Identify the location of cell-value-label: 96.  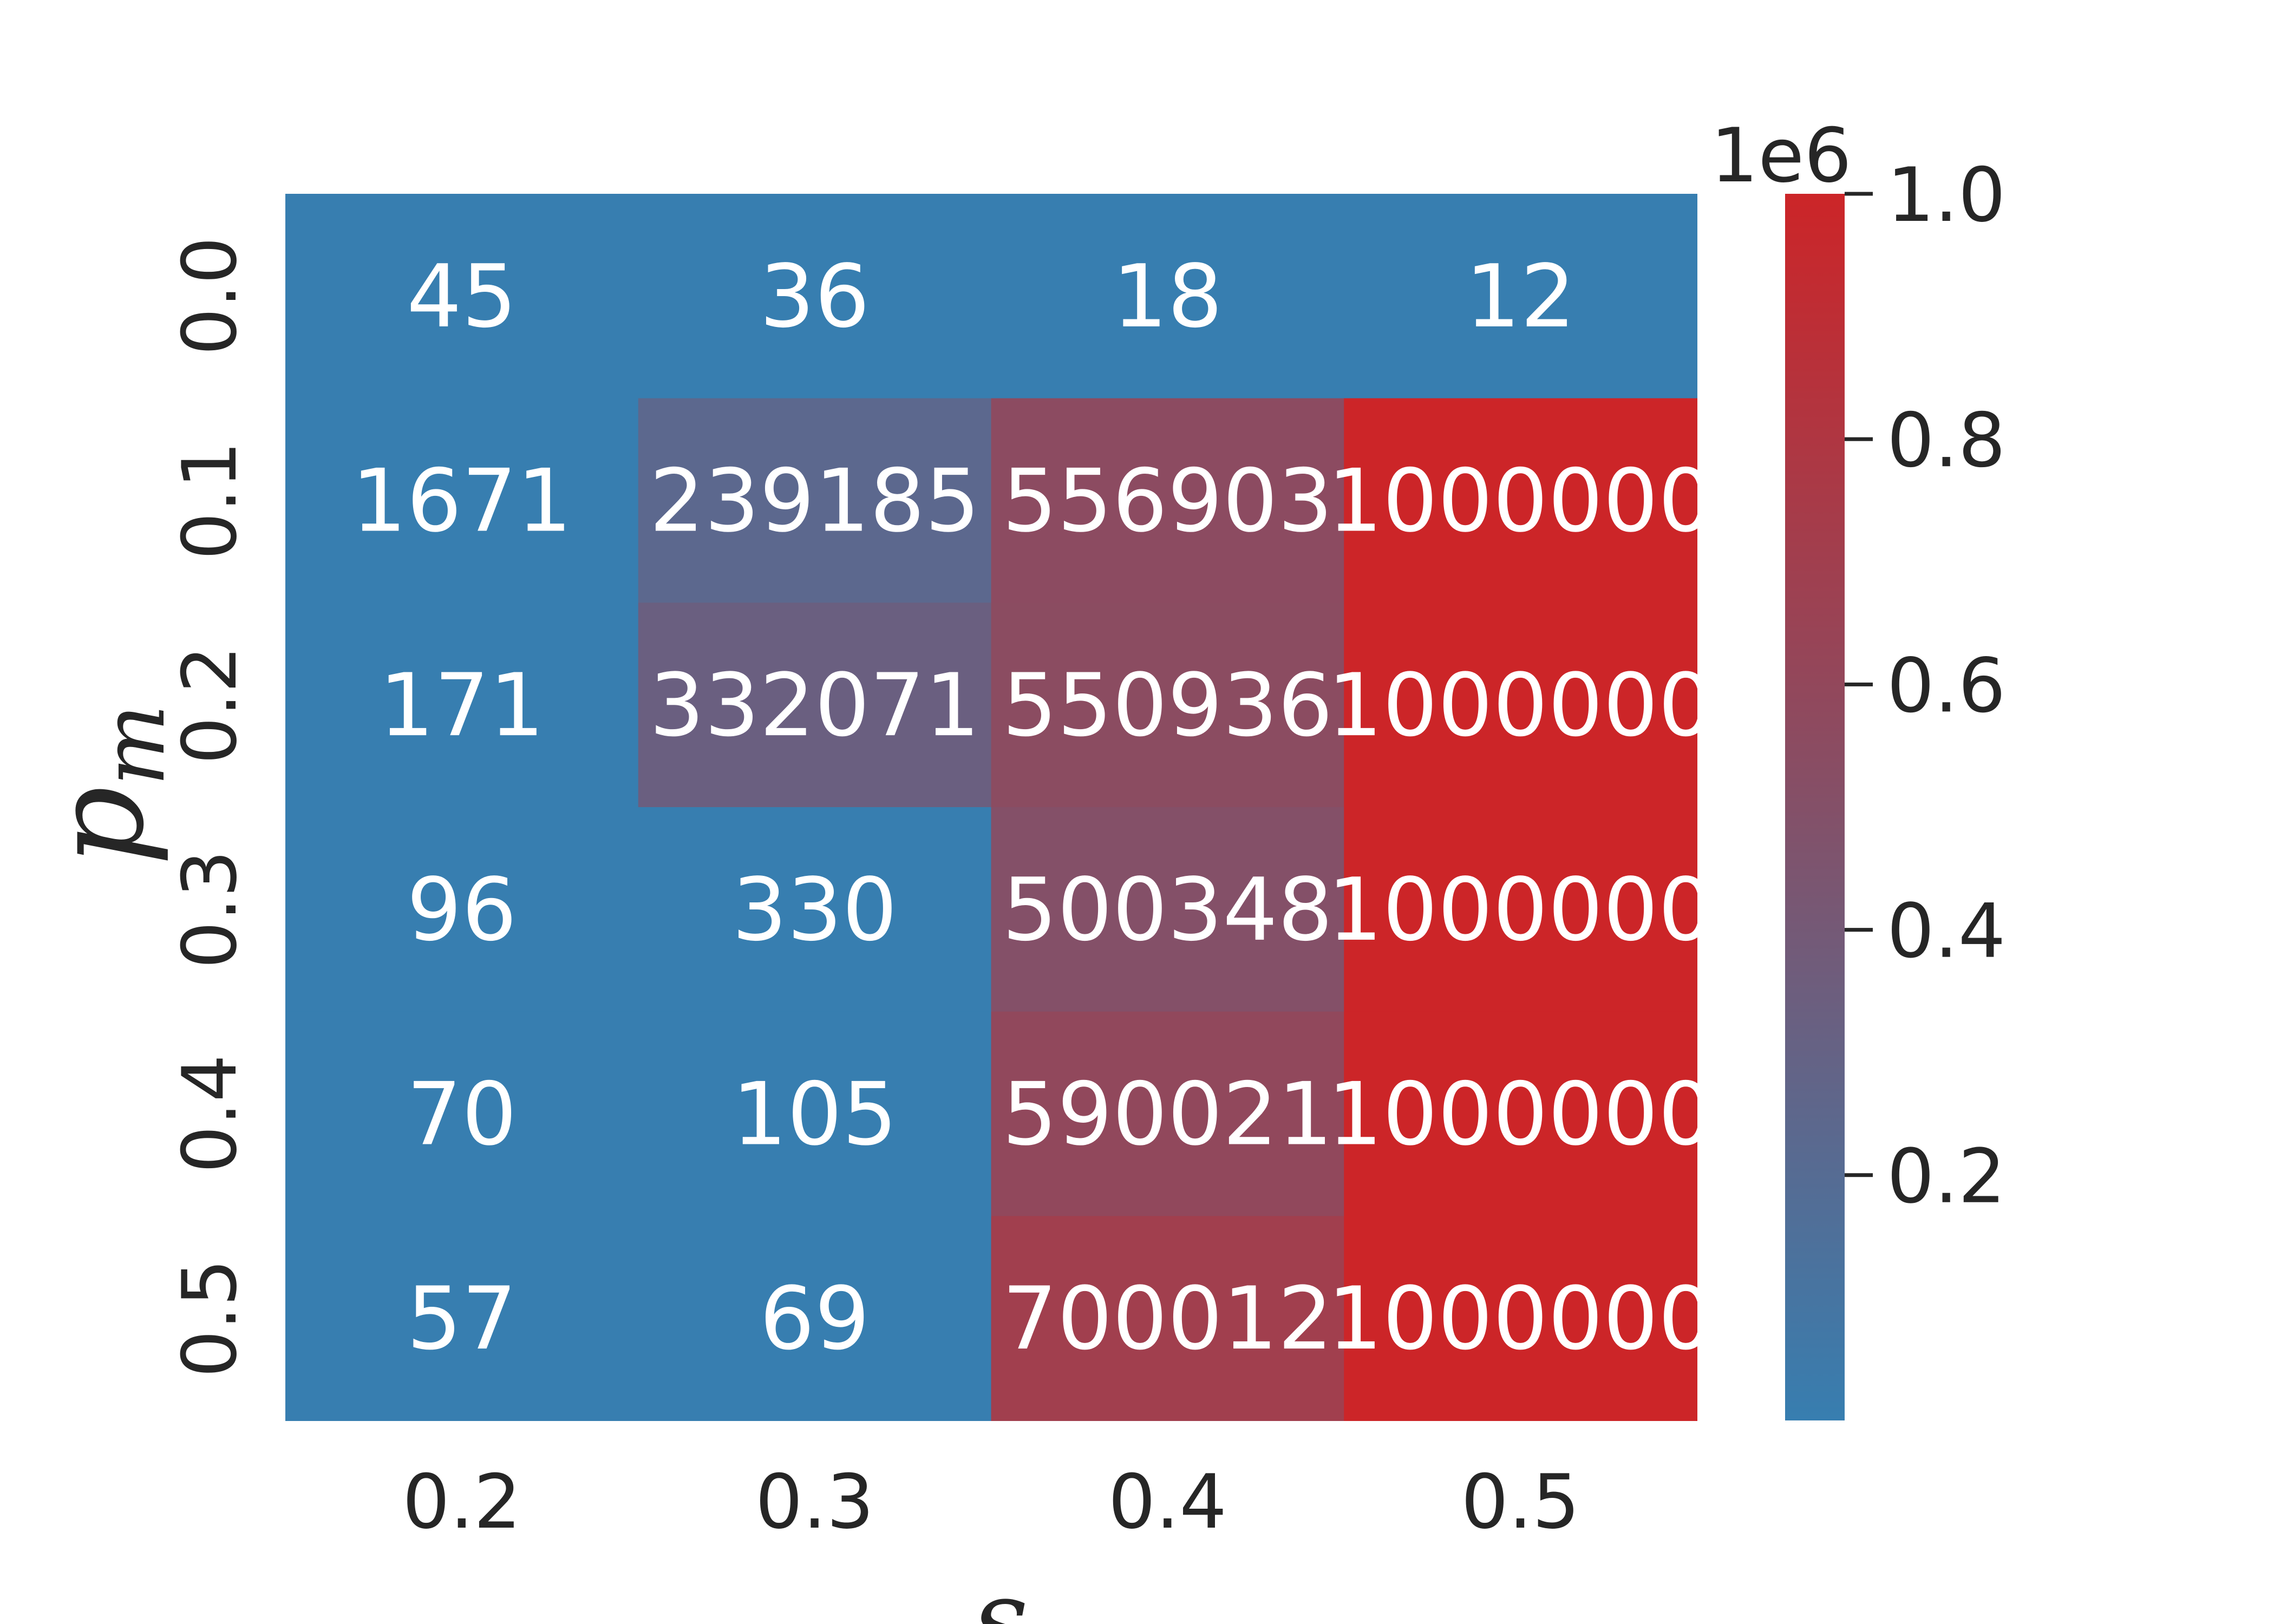
(462, 909).